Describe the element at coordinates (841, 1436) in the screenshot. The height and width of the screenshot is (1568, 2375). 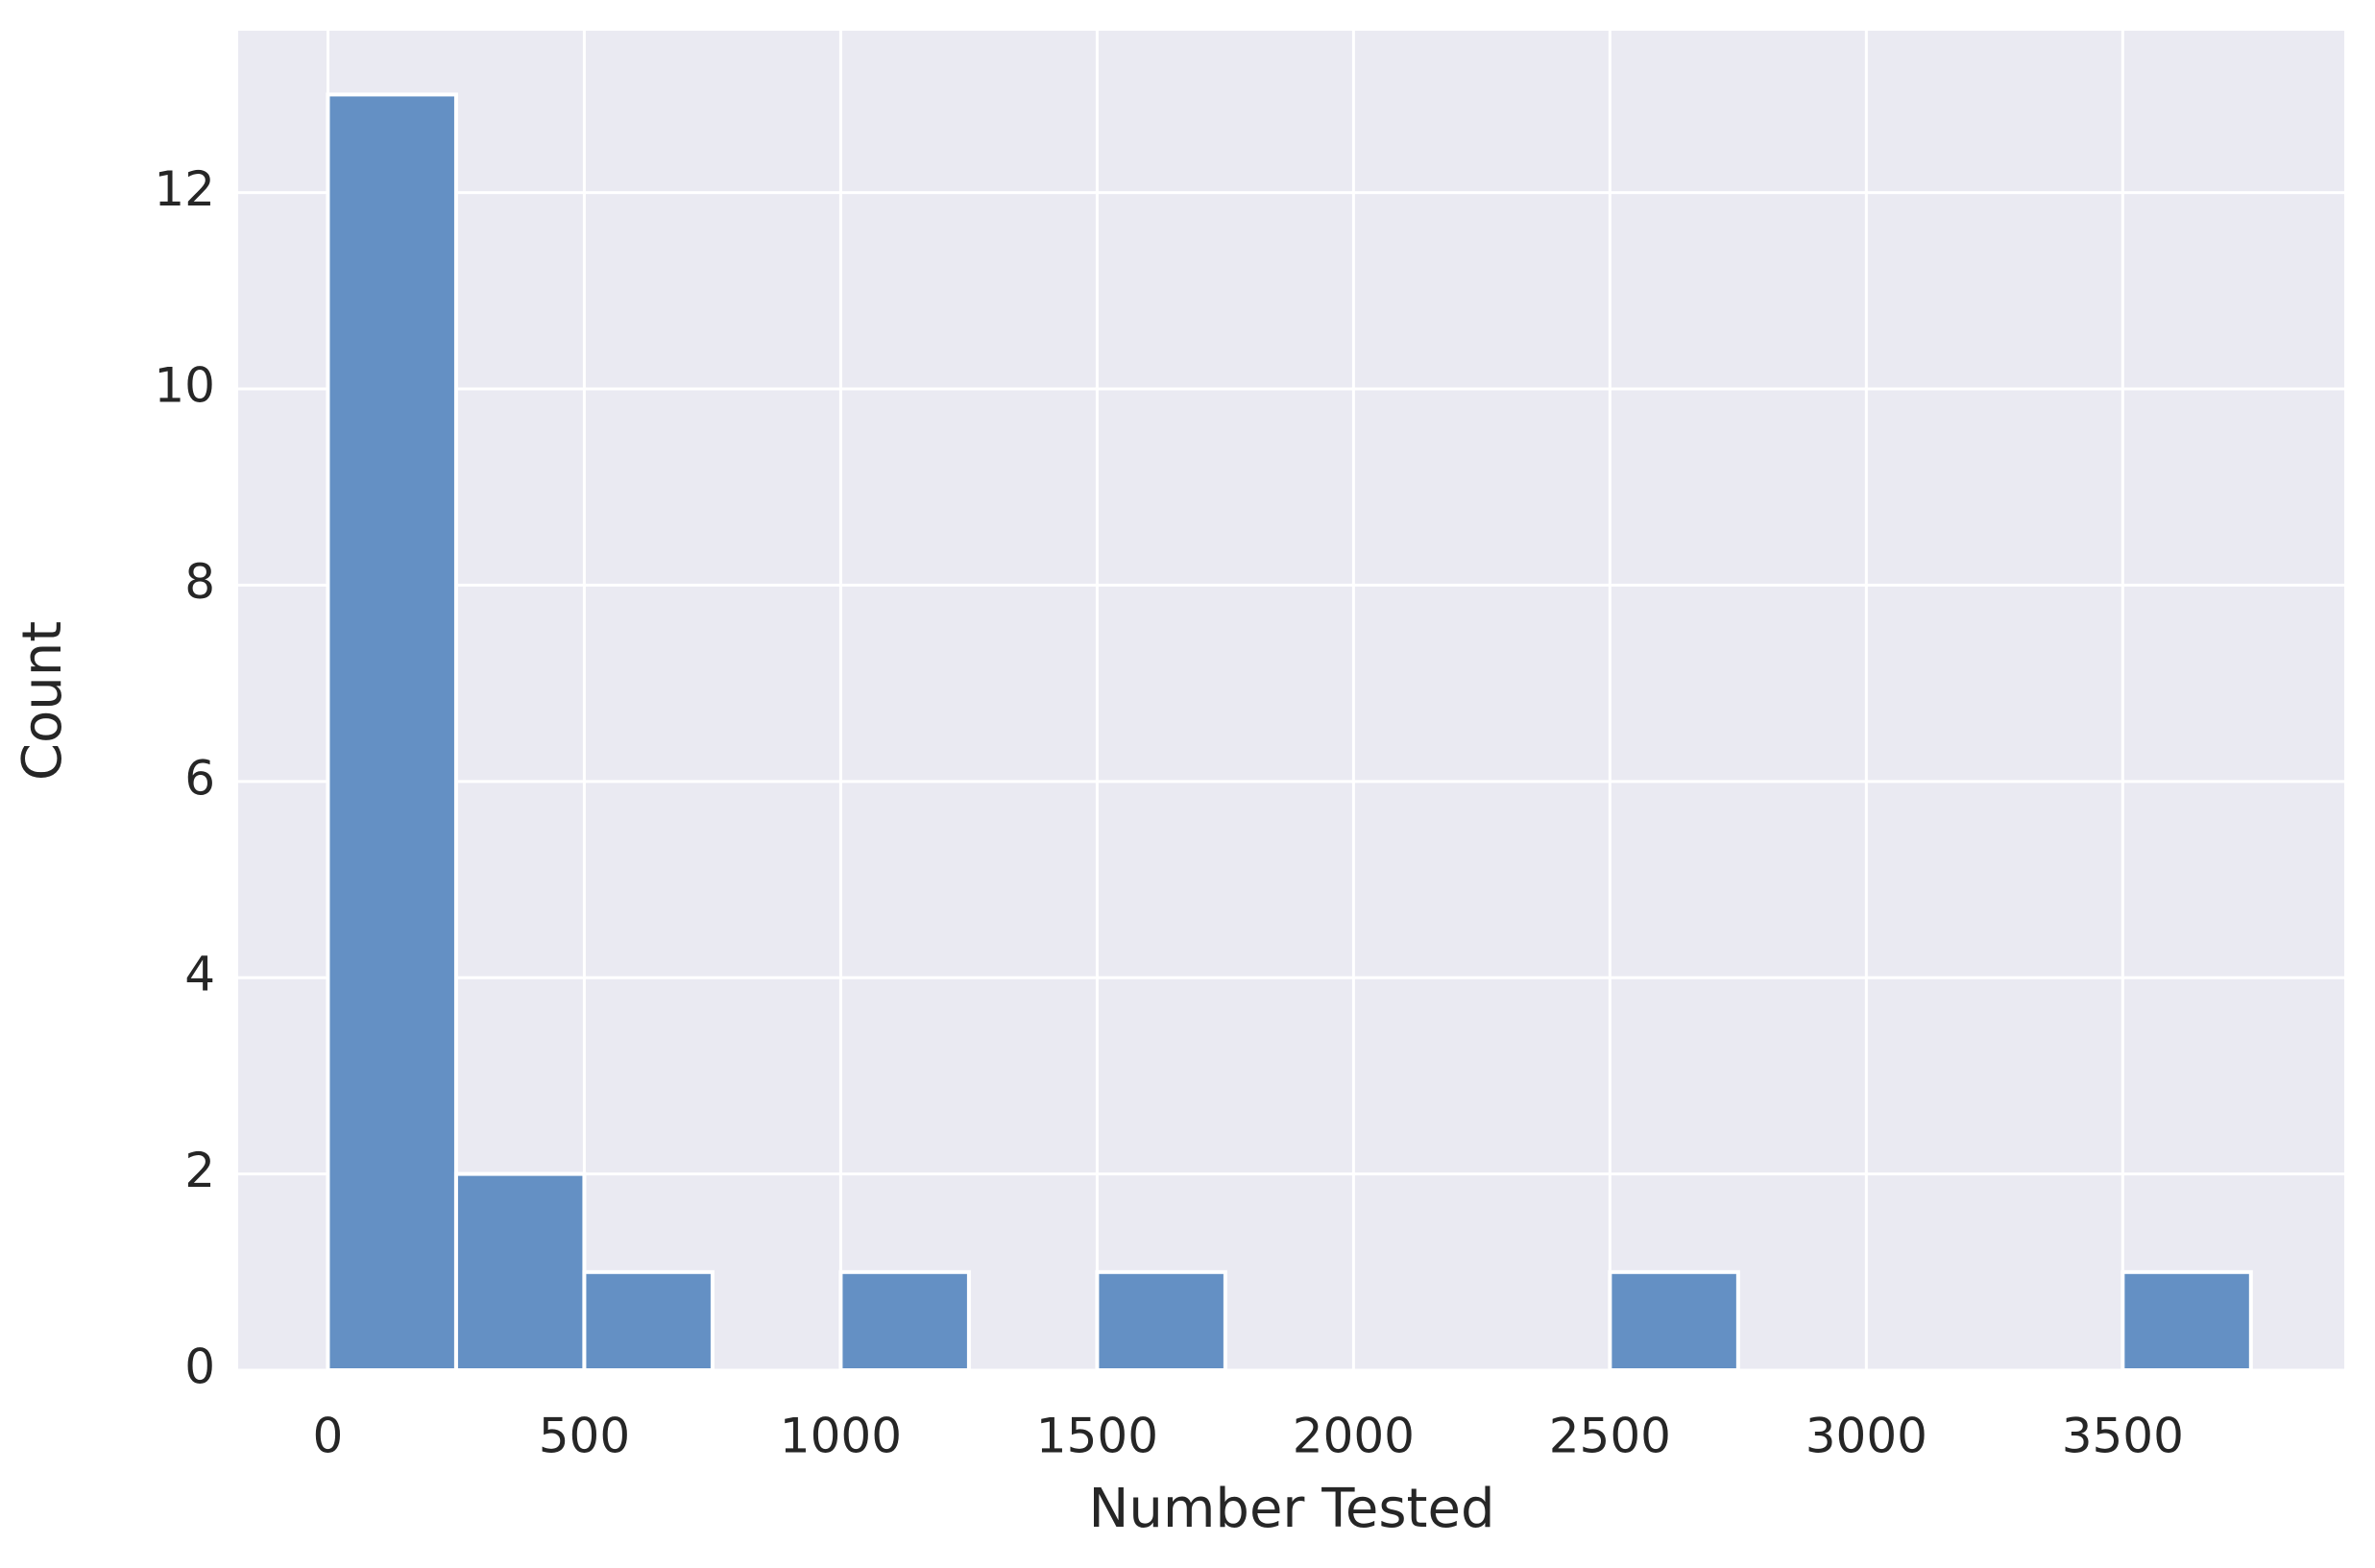
I see `x-tick-label: 1000` at that location.